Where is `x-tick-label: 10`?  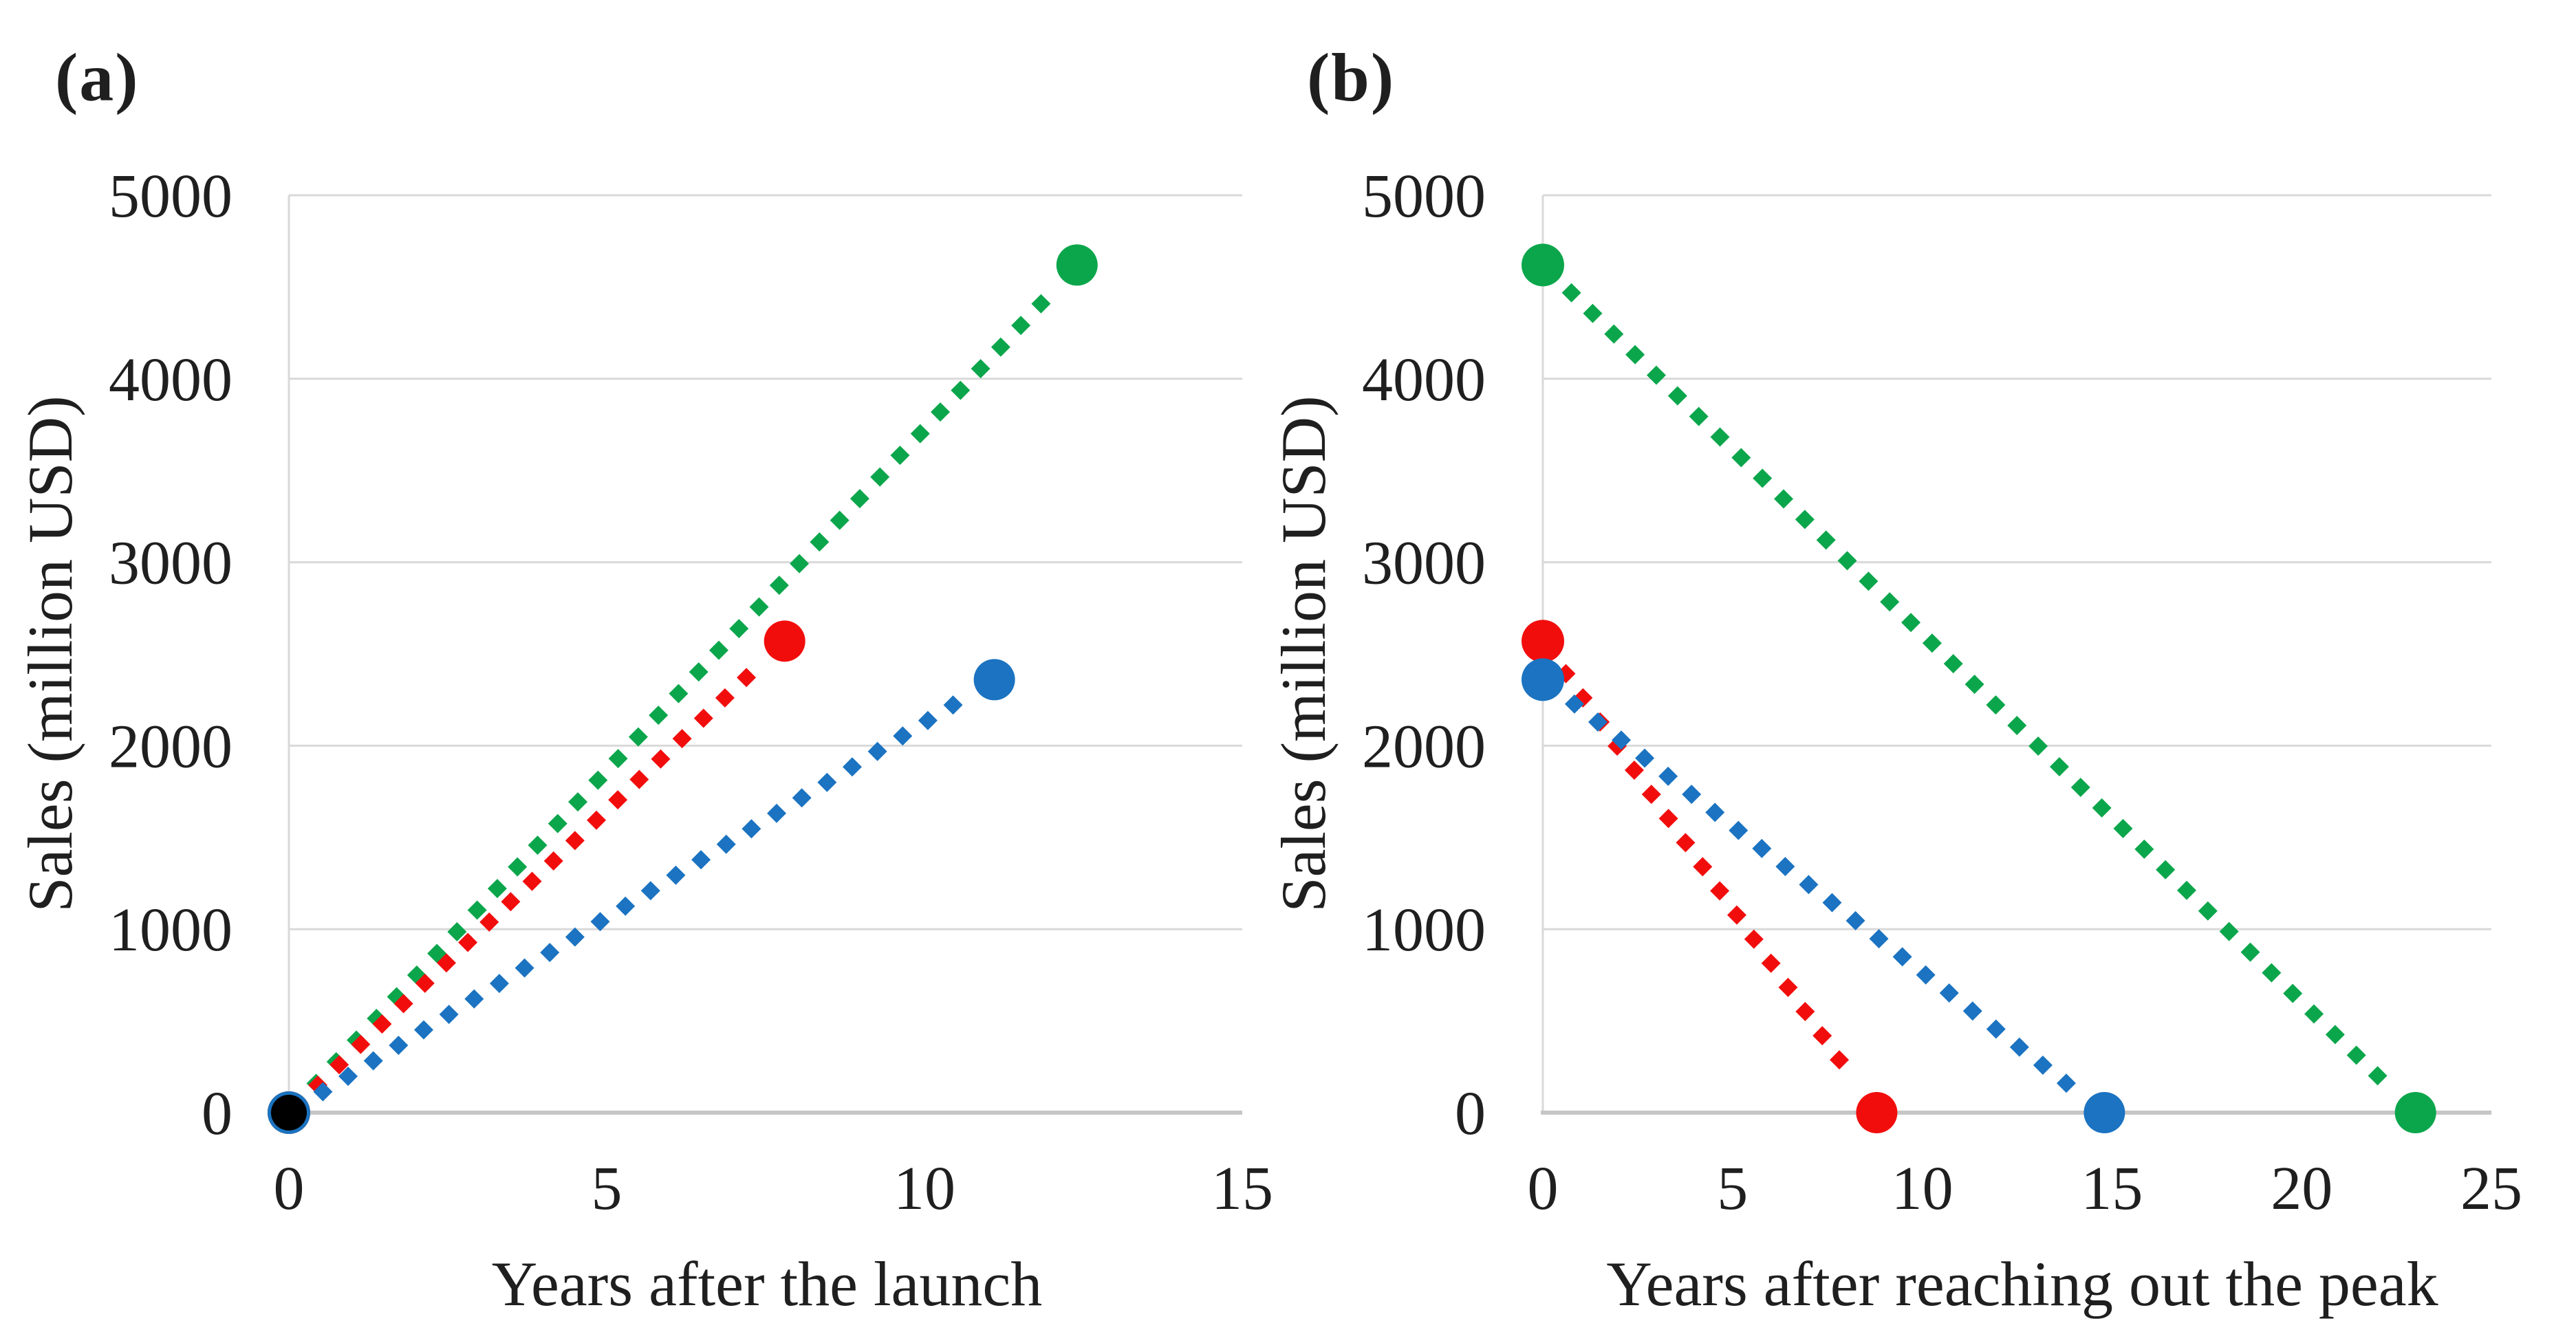 x-tick-label: 10 is located at coordinates (924, 1189).